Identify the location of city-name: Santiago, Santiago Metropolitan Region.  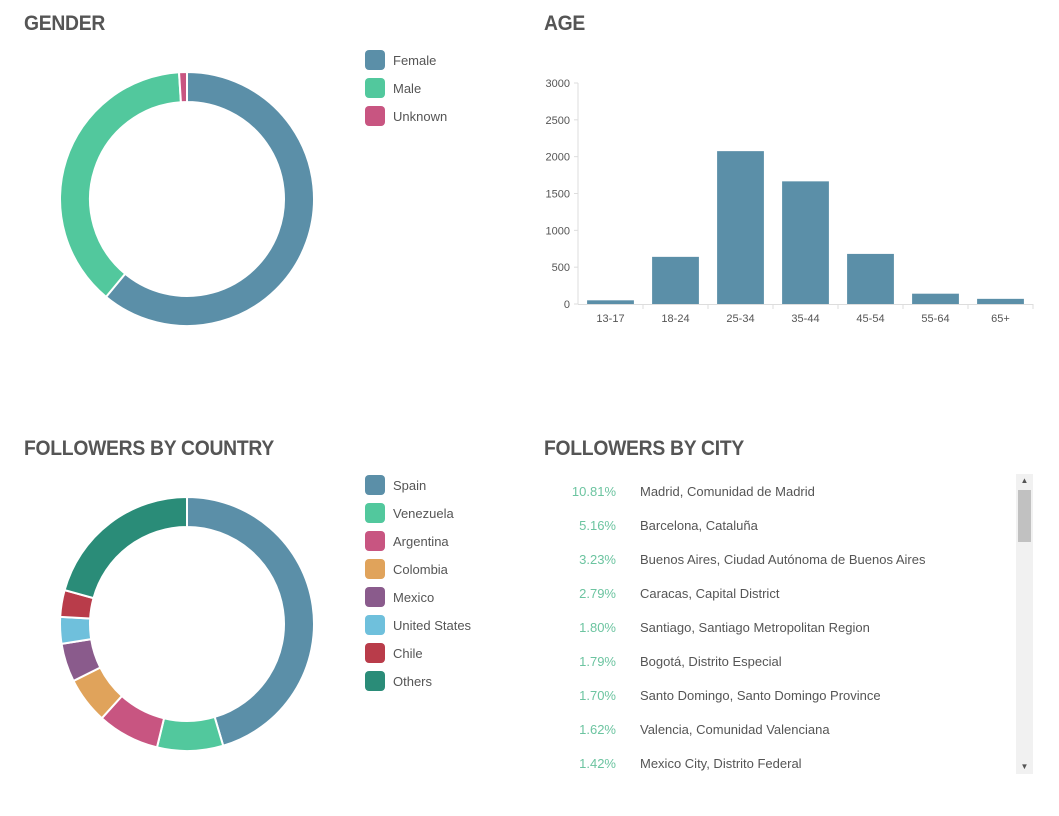
(755, 627).